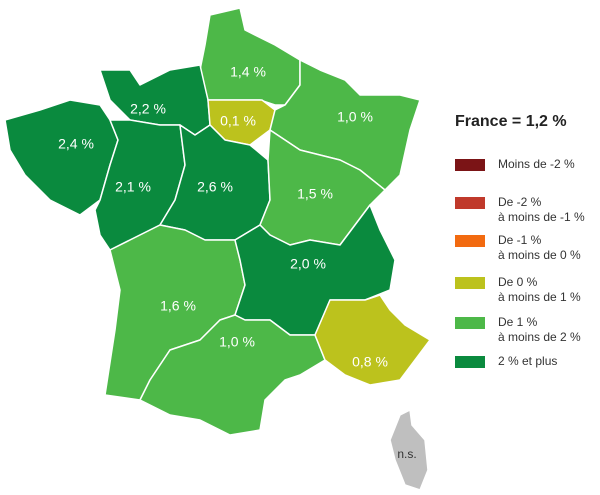 The width and height of the screenshot is (600, 495). I want to click on region-label: 1,6 %, so click(178, 306).